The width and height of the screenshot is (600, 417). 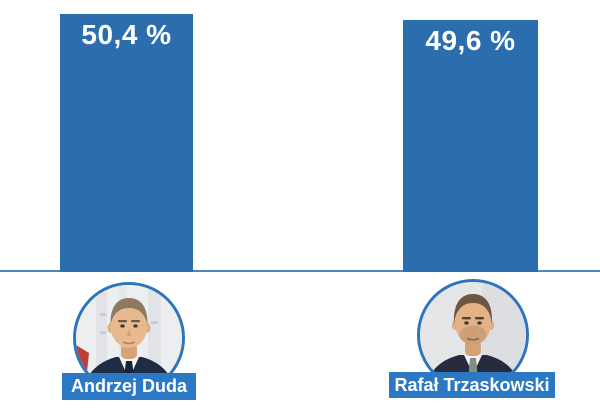 What do you see at coordinates (470, 146) in the screenshot?
I see `bar-rafal-trzaskowski: 49,6 %` at bounding box center [470, 146].